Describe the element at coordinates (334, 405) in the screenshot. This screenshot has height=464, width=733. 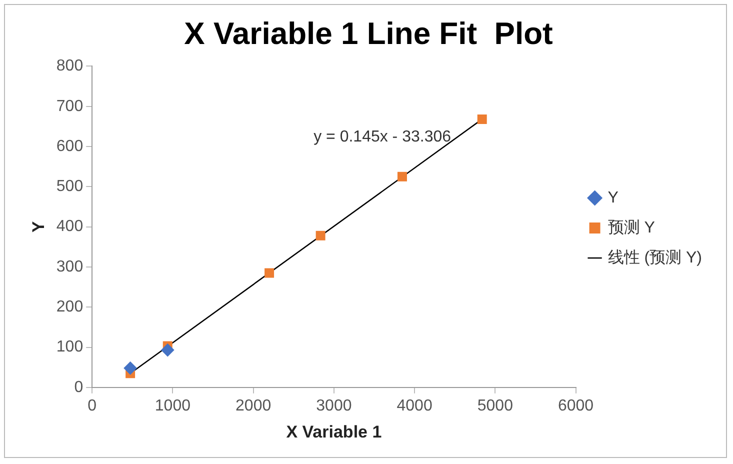
I see `x-tick-label: 3000` at that location.